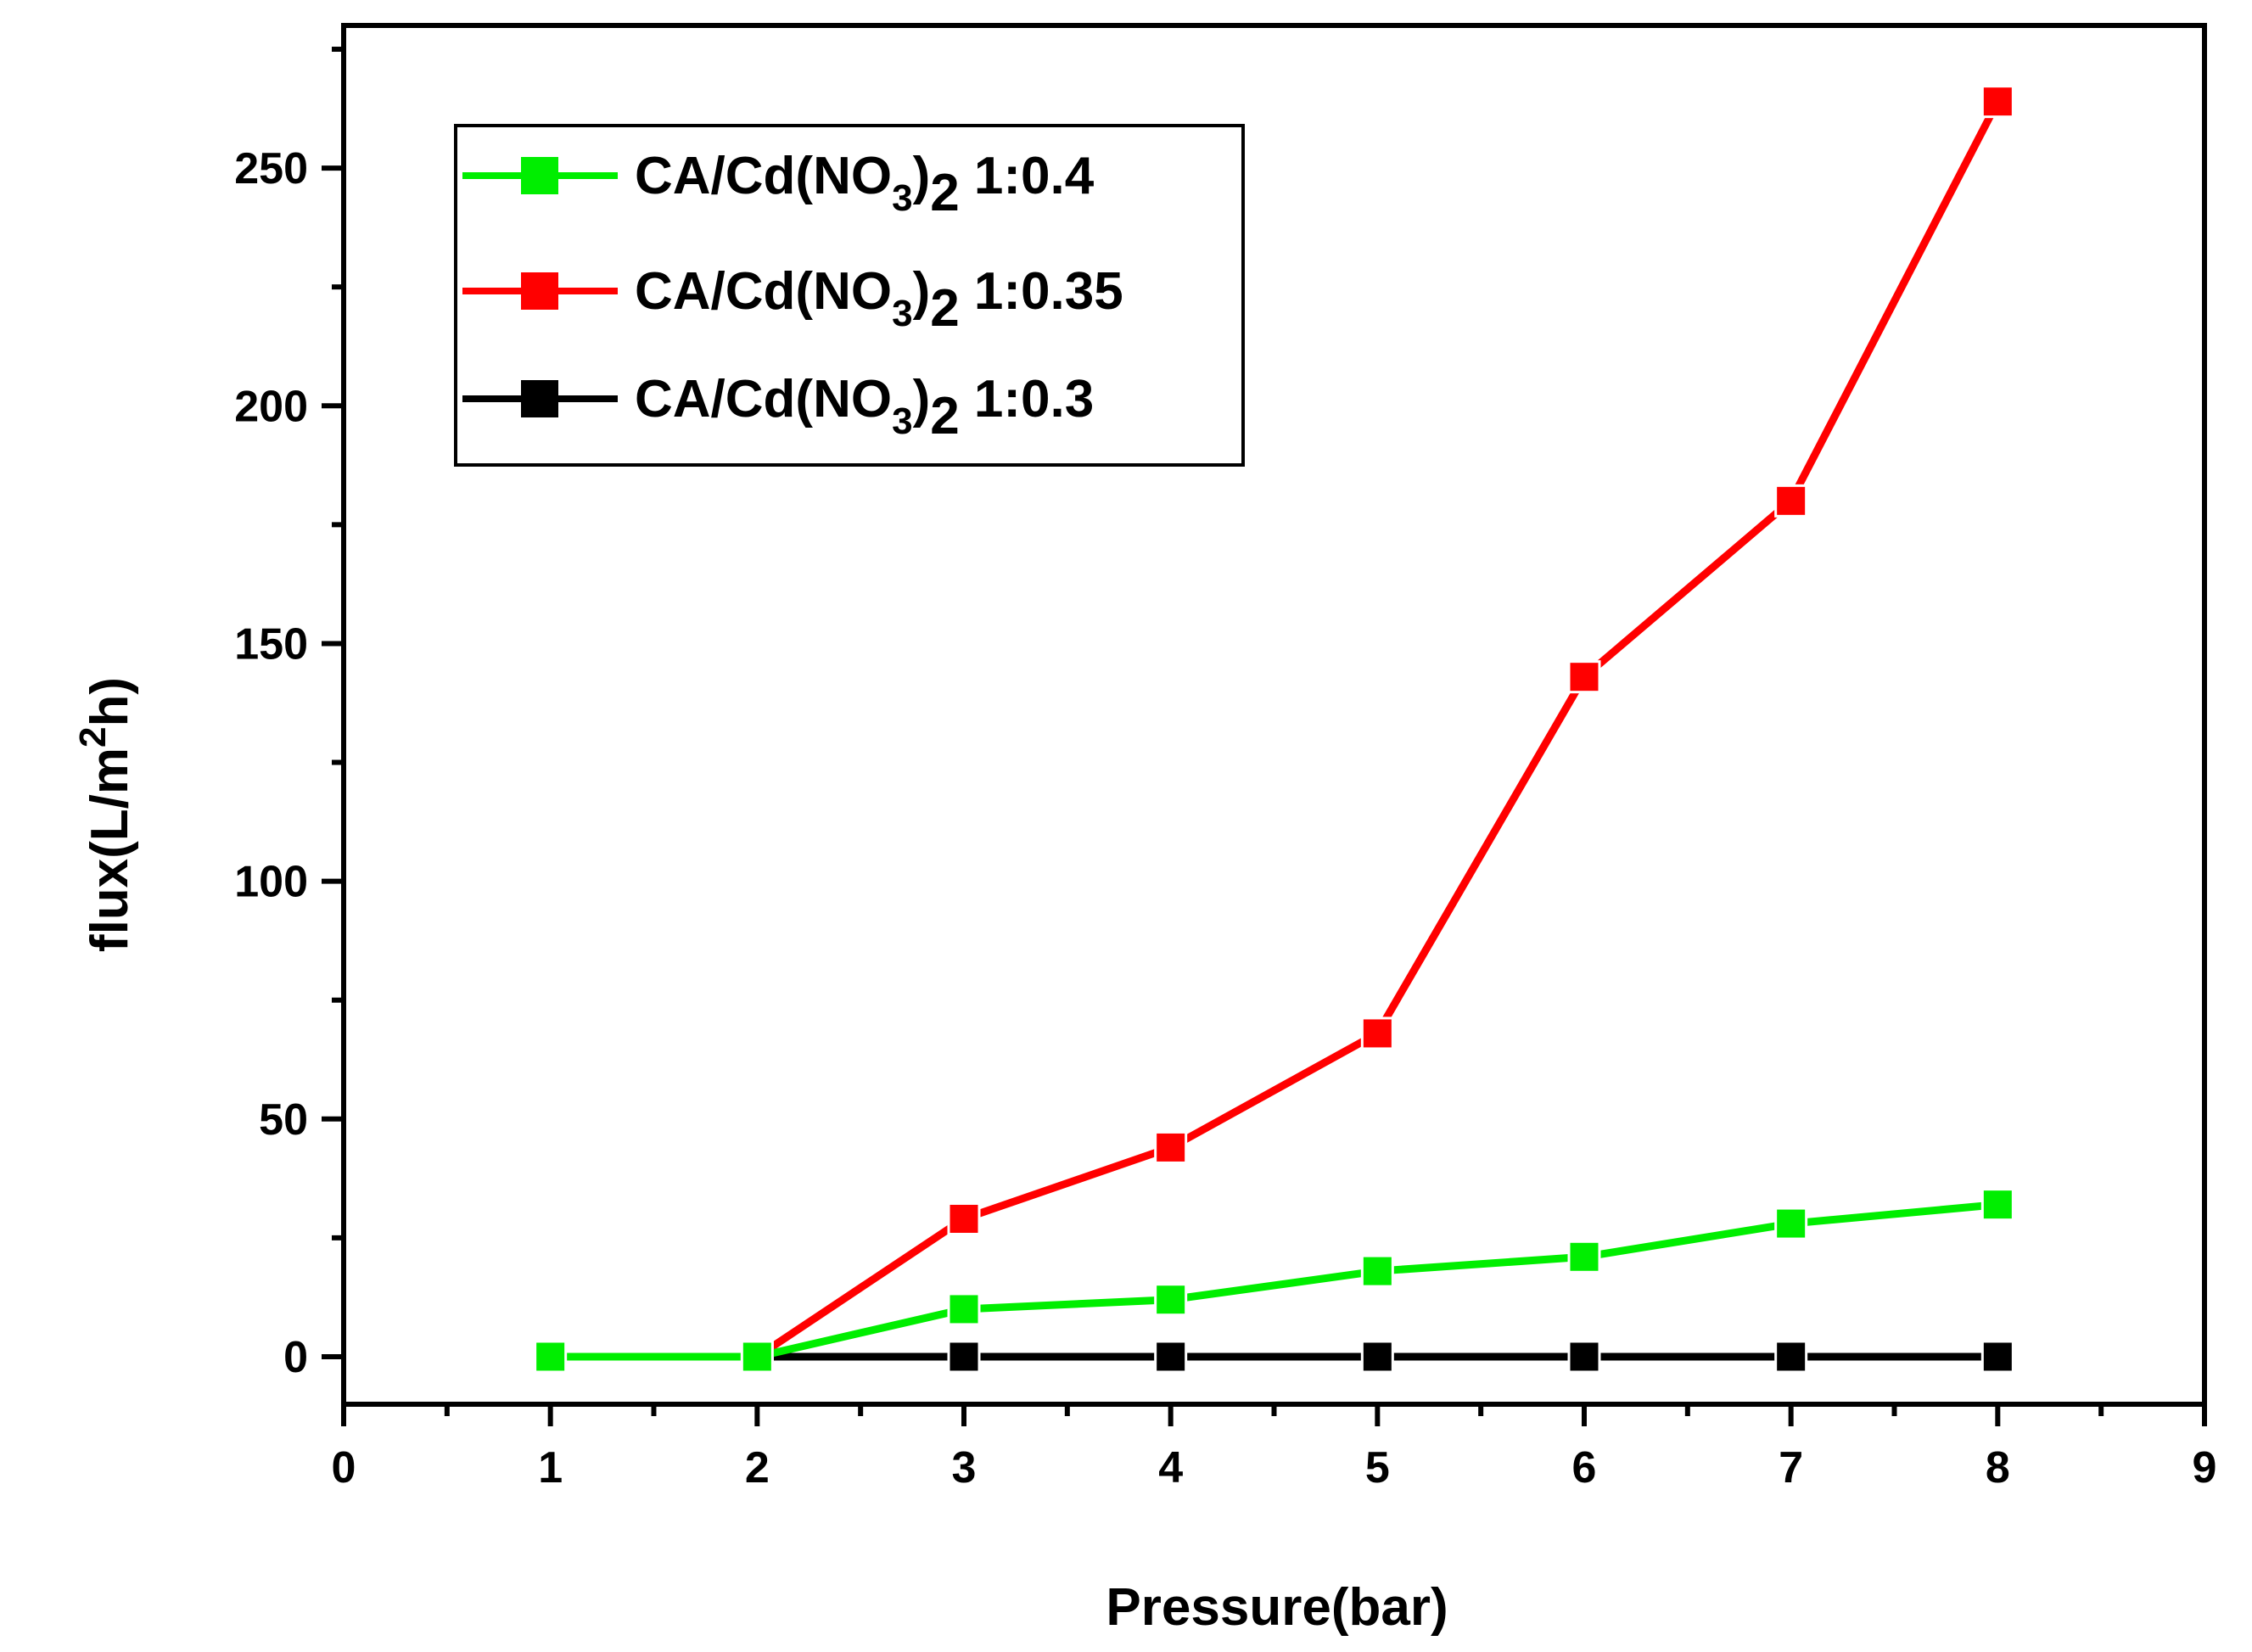  I want to click on x-tick-label: 1, so click(550, 1468).